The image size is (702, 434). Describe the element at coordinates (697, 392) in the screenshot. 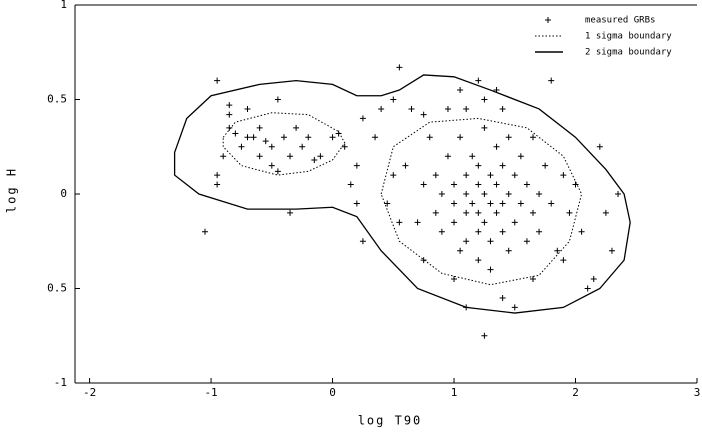

I see `x-tick-label: 3` at that location.